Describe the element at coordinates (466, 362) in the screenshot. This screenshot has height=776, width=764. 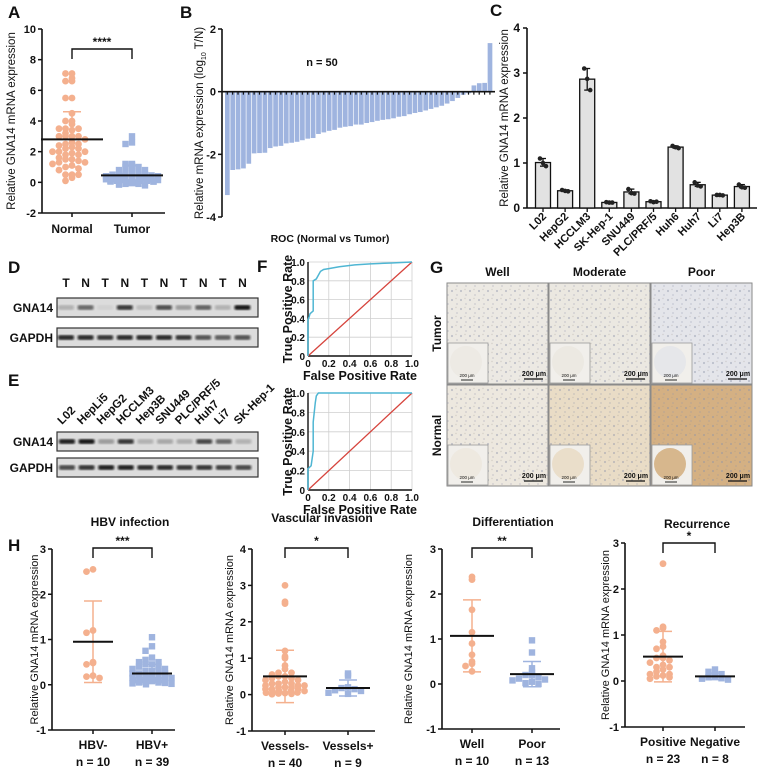
I see `ihc-inset-tissue` at that location.